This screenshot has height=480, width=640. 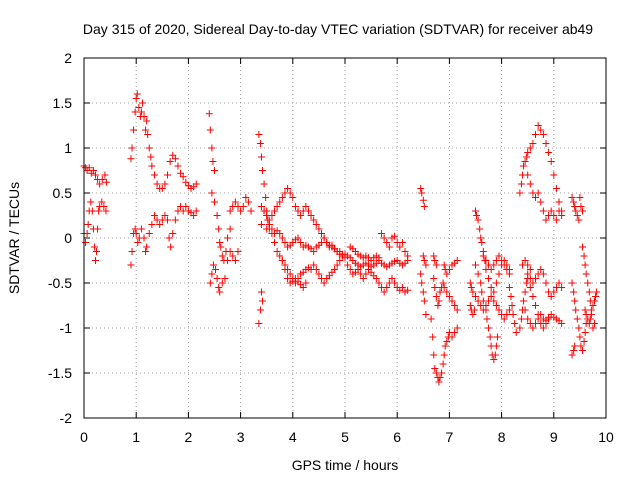 I want to click on x-tick-label: 5, so click(x=345, y=437).